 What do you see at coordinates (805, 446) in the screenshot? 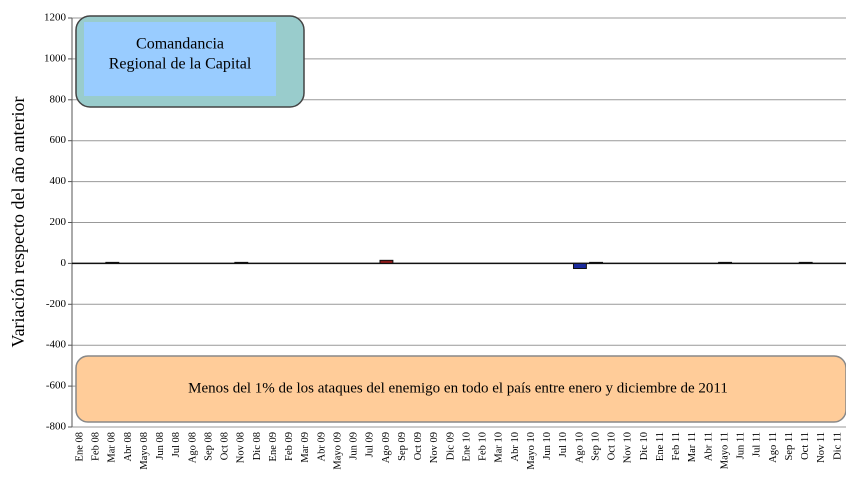
I see `x-tick-label: Oct 11` at bounding box center [805, 446].